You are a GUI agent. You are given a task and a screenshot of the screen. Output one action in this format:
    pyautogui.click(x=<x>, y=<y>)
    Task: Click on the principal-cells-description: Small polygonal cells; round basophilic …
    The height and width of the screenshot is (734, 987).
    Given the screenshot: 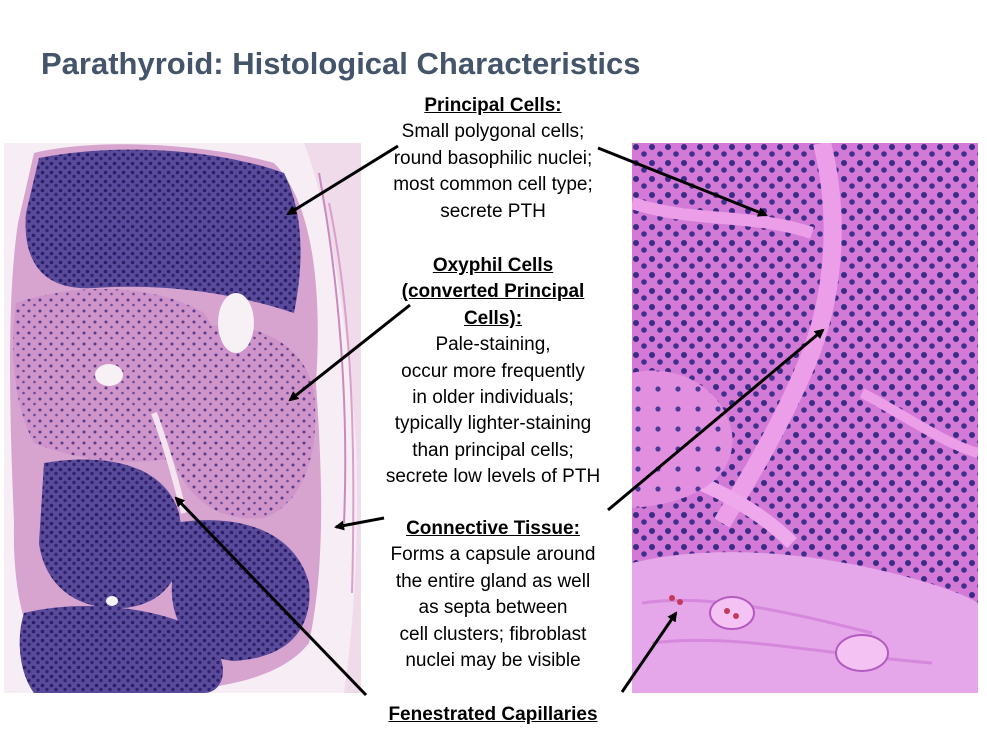 What is the action you would take?
    pyautogui.click(x=493, y=171)
    